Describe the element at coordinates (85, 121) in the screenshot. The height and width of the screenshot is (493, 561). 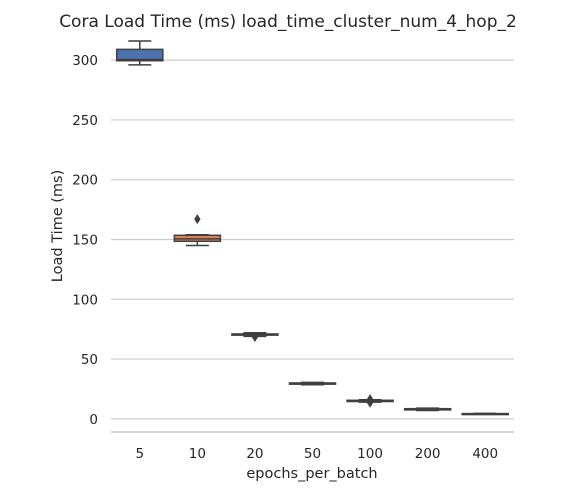
I see `y-tick-label: 250` at that location.